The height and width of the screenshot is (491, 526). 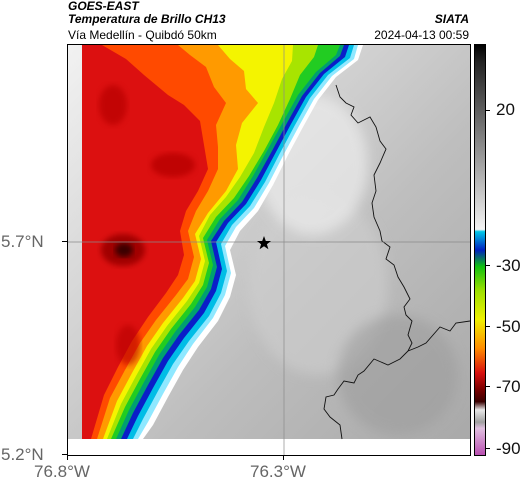 What do you see at coordinates (22, 241) in the screenshot?
I see `latitude-label-5-7: 5.7°N` at bounding box center [22, 241].